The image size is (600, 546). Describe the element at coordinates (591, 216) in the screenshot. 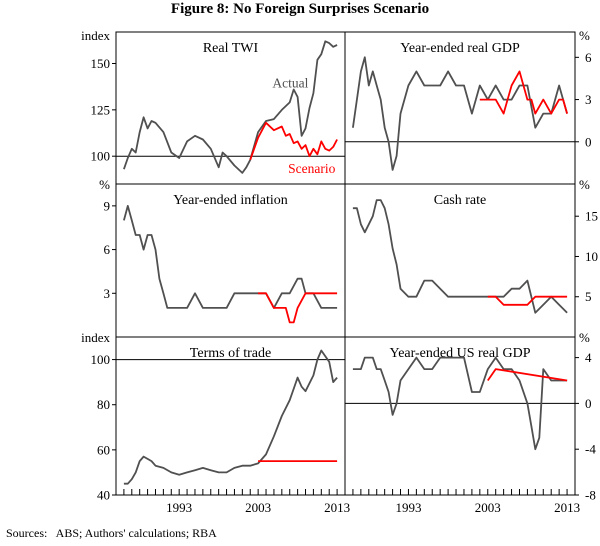

I see `y-tick-label: 15` at that location.